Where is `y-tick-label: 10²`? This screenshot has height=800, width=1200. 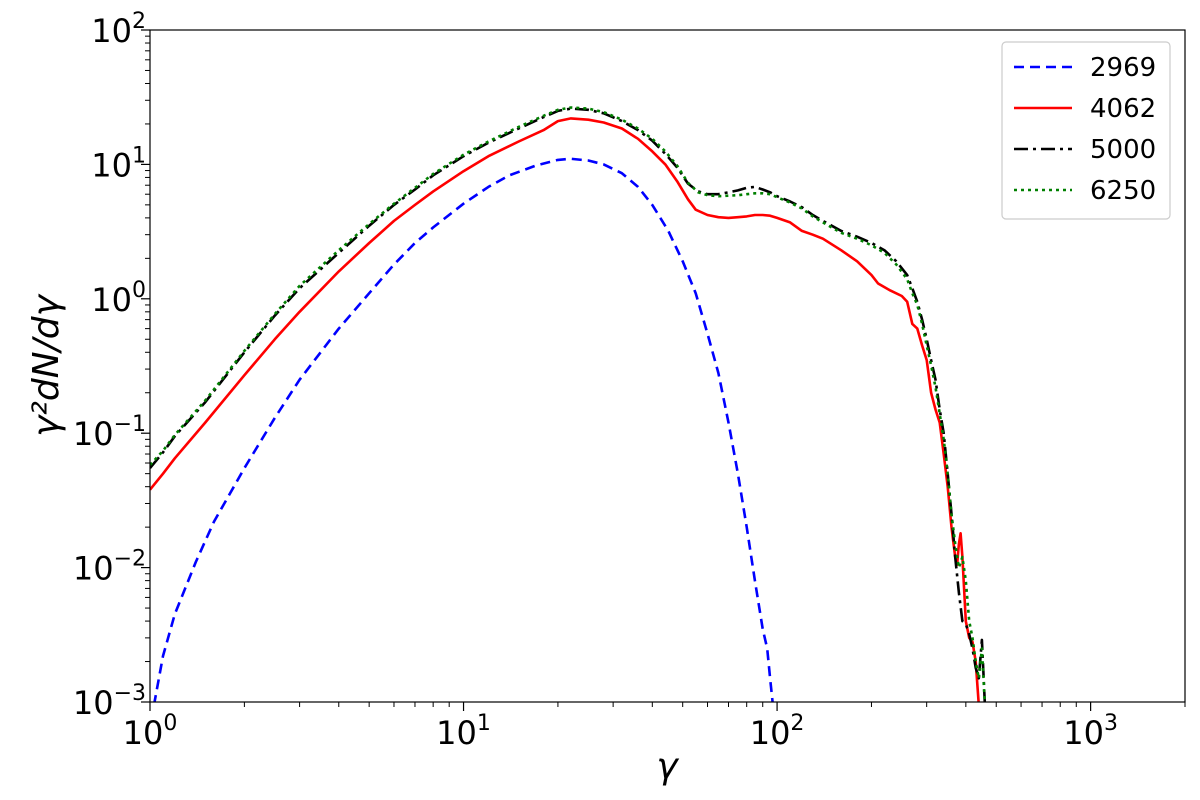
y-tick-label: 10² is located at coordinates (118, 29).